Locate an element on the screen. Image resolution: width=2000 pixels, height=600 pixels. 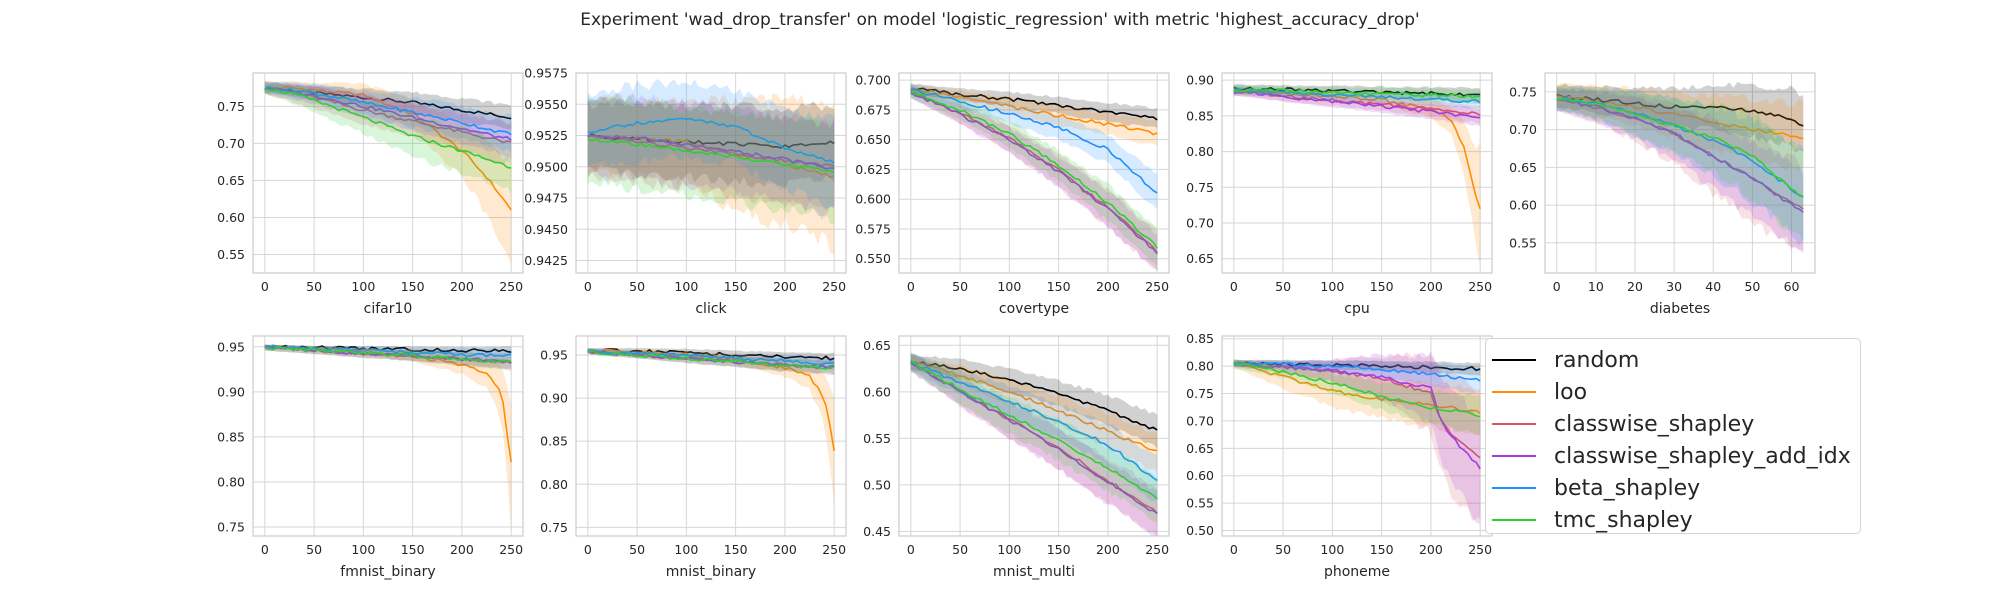
legend-label: tmc_shapley is located at coordinates (1623, 520).